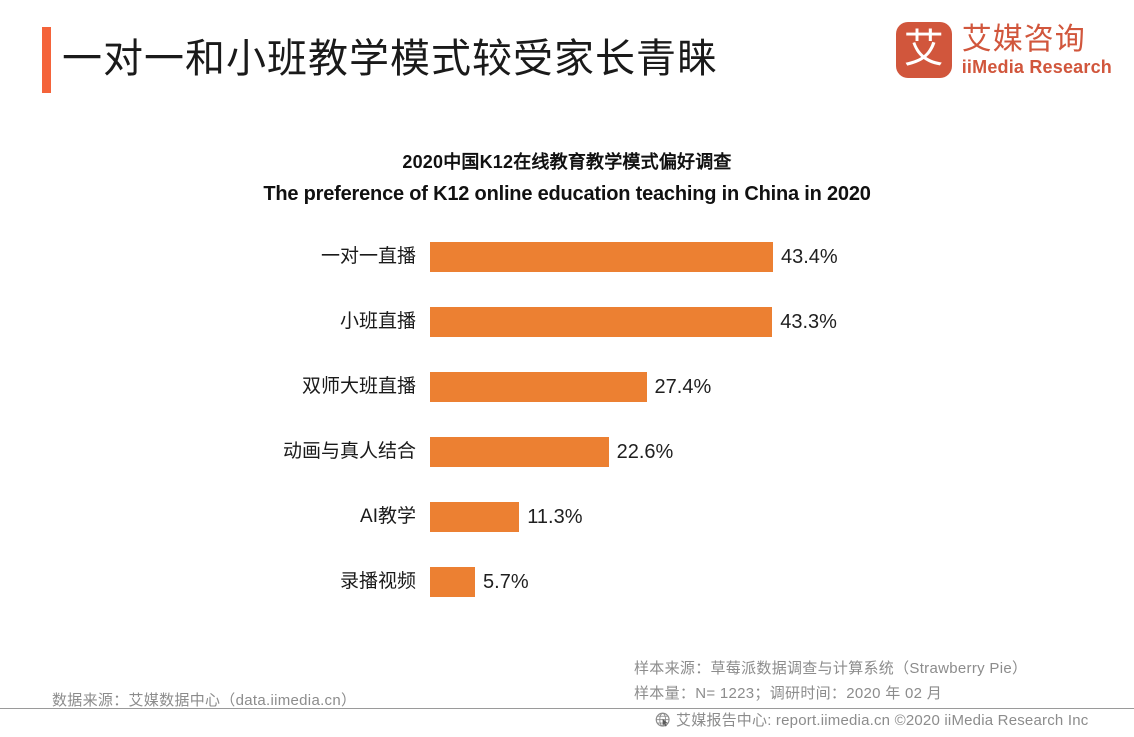 The width and height of the screenshot is (1134, 737). I want to click on brand-logo: 艾 艾媒咨询 iiMedia Research, so click(1003, 50).